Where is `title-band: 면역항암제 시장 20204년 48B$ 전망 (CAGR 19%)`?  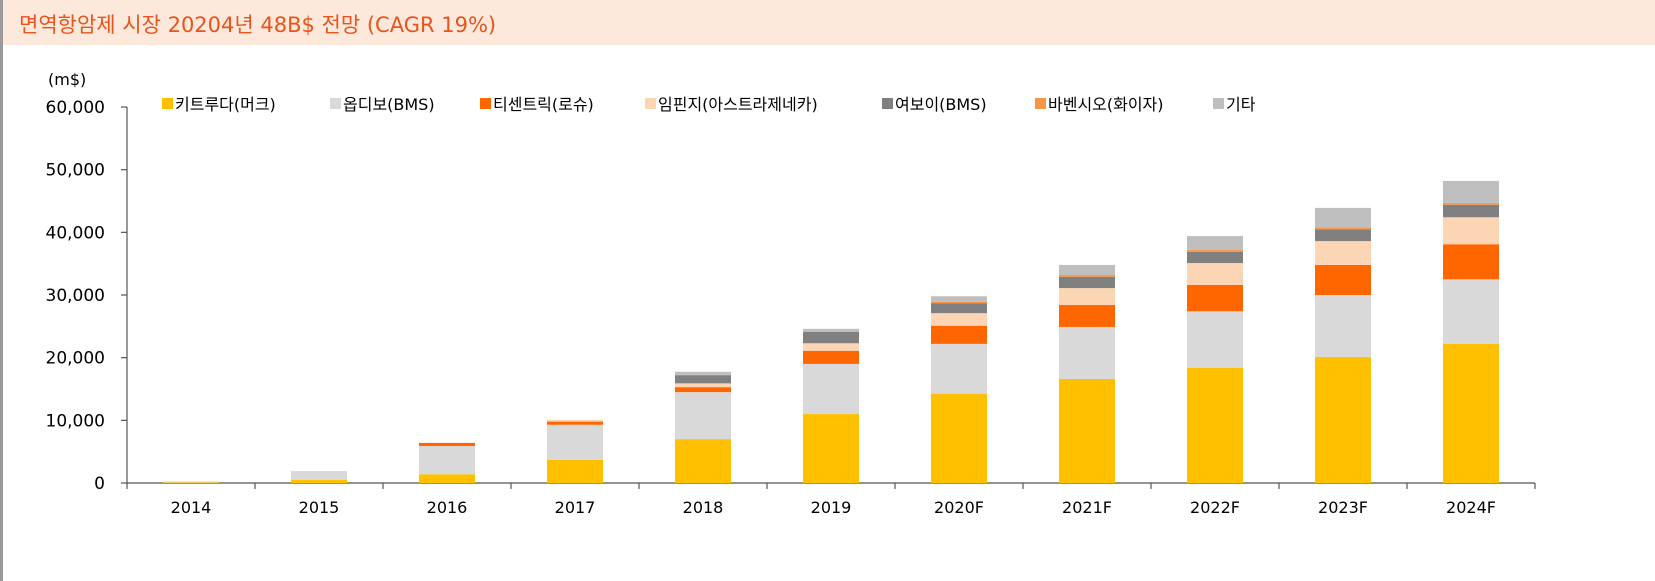
title-band: 면역항암제 시장 20204년 48B$ 전망 (CAGR 19%) is located at coordinates (829, 22).